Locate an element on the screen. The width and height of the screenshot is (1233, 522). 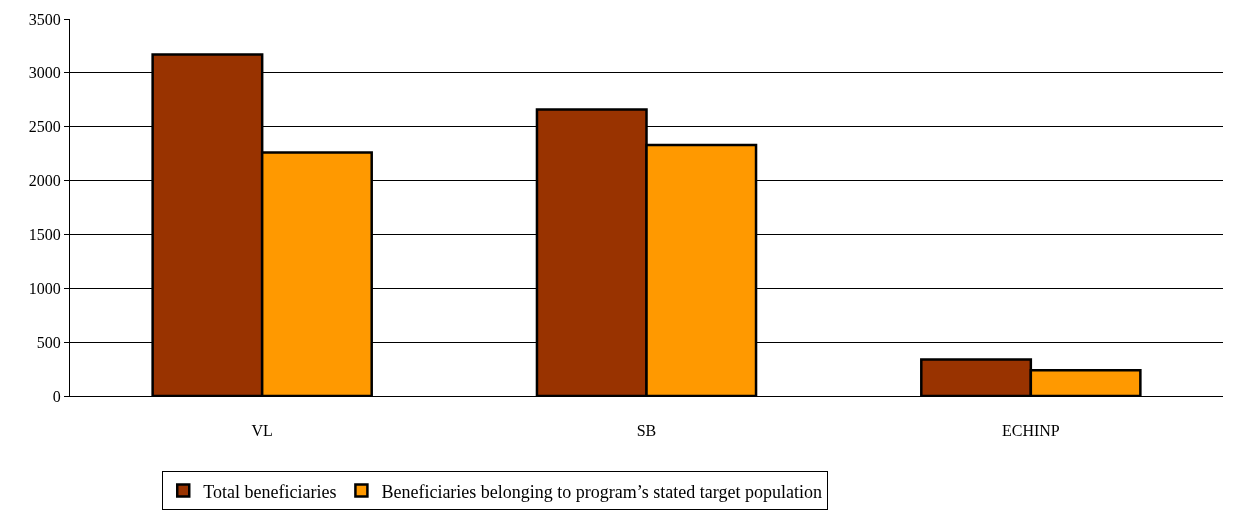
y-tick-label: 3000 is located at coordinates (44, 73).